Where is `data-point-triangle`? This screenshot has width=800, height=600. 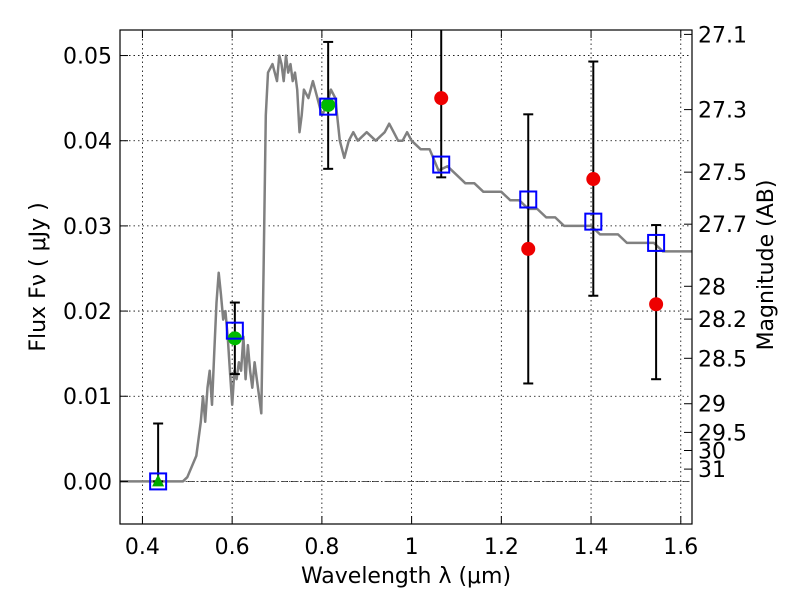 data-point-triangle is located at coordinates (158, 480).